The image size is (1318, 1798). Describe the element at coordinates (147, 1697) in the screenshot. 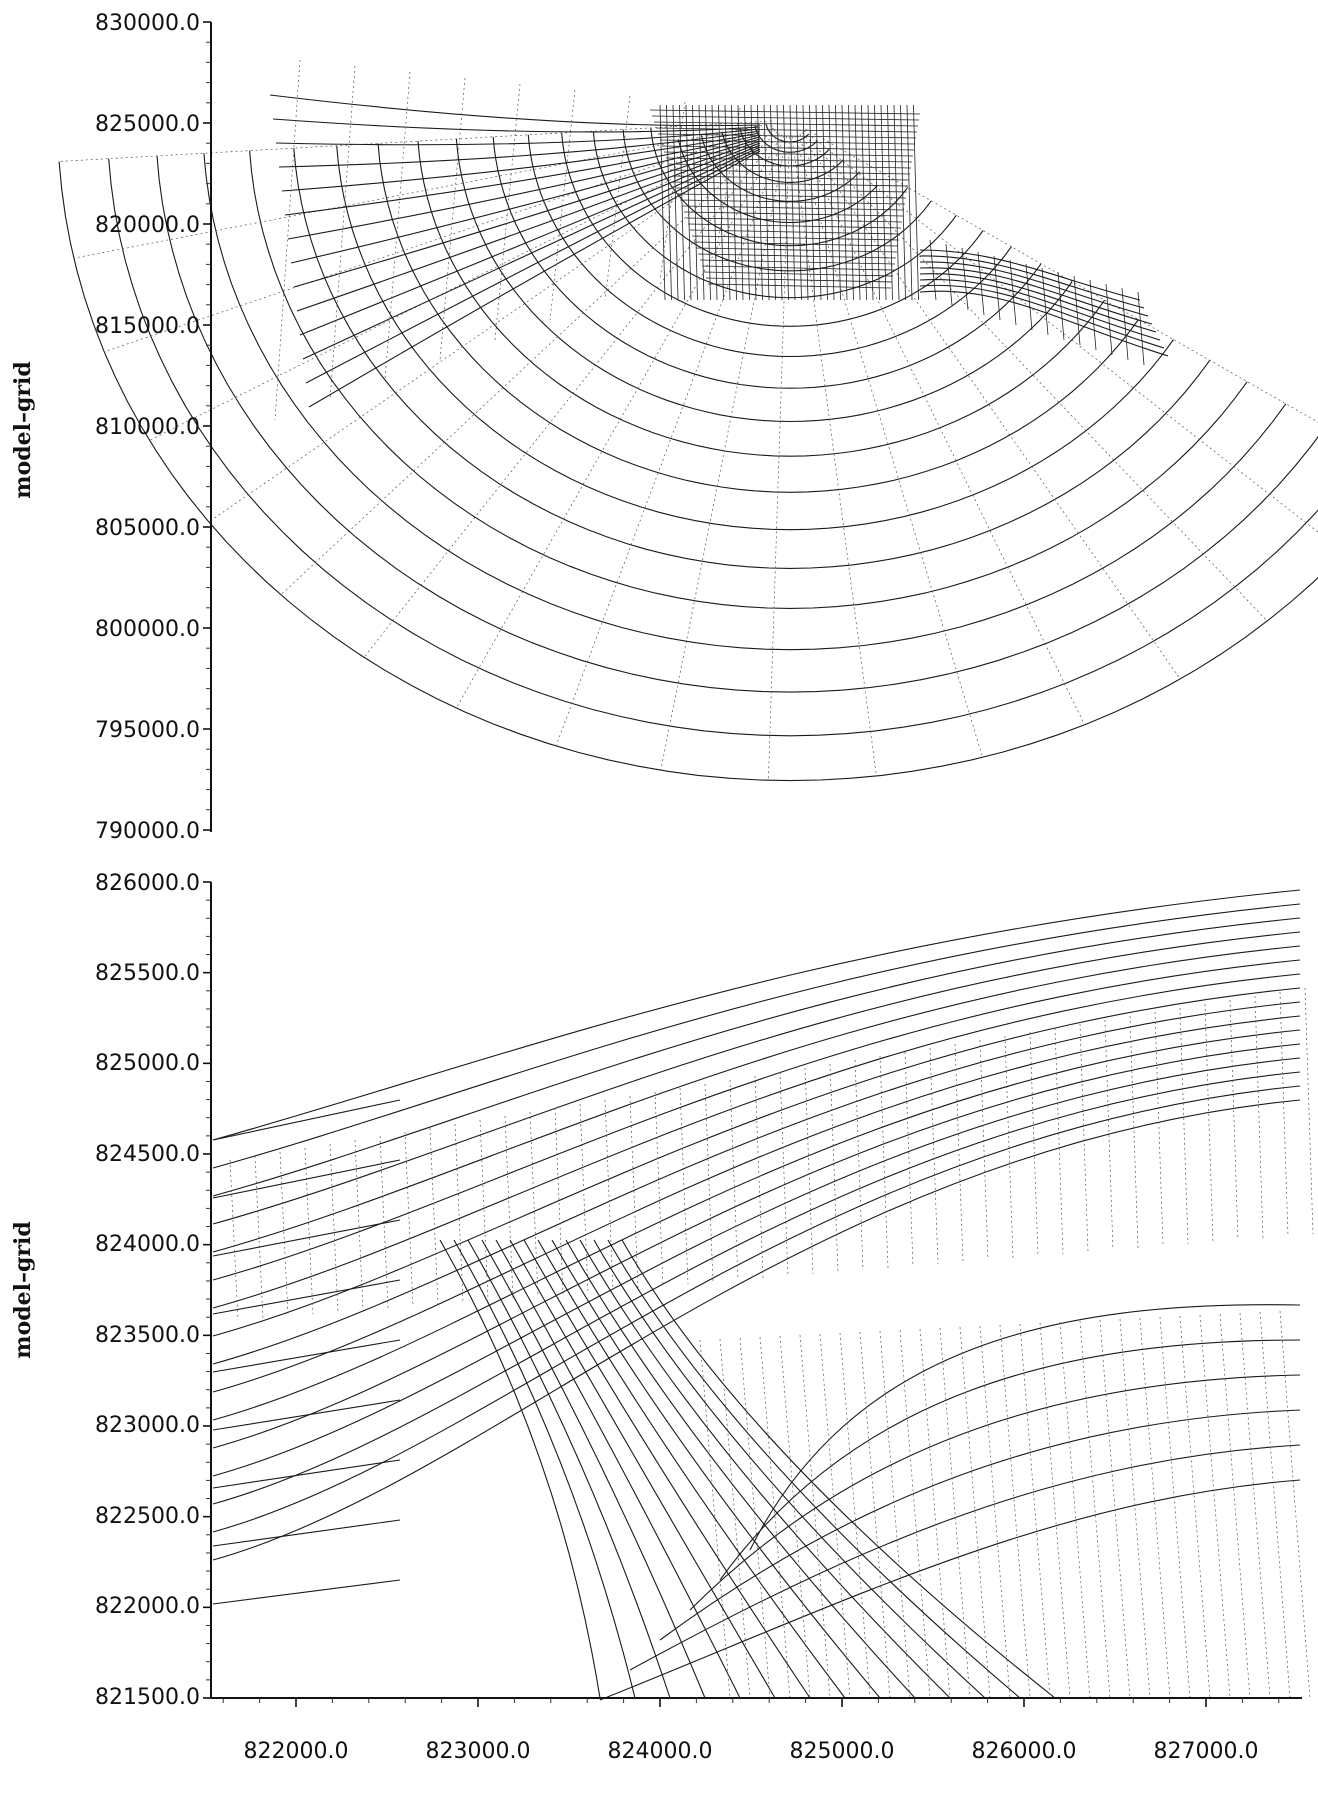

I see `bottom-y-tick-label: 821500.0` at that location.